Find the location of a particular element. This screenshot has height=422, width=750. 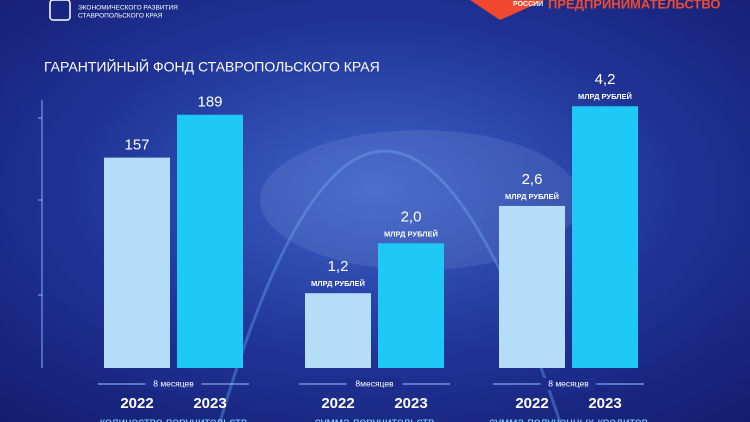

value-label: 2,0 is located at coordinates (411, 216).